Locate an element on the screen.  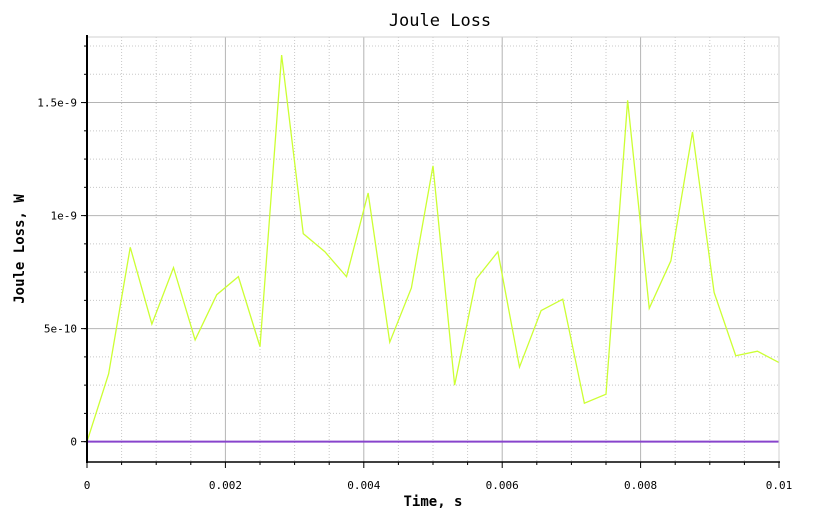
y-tick-label: 1.5e-9 is located at coordinates (57, 103).